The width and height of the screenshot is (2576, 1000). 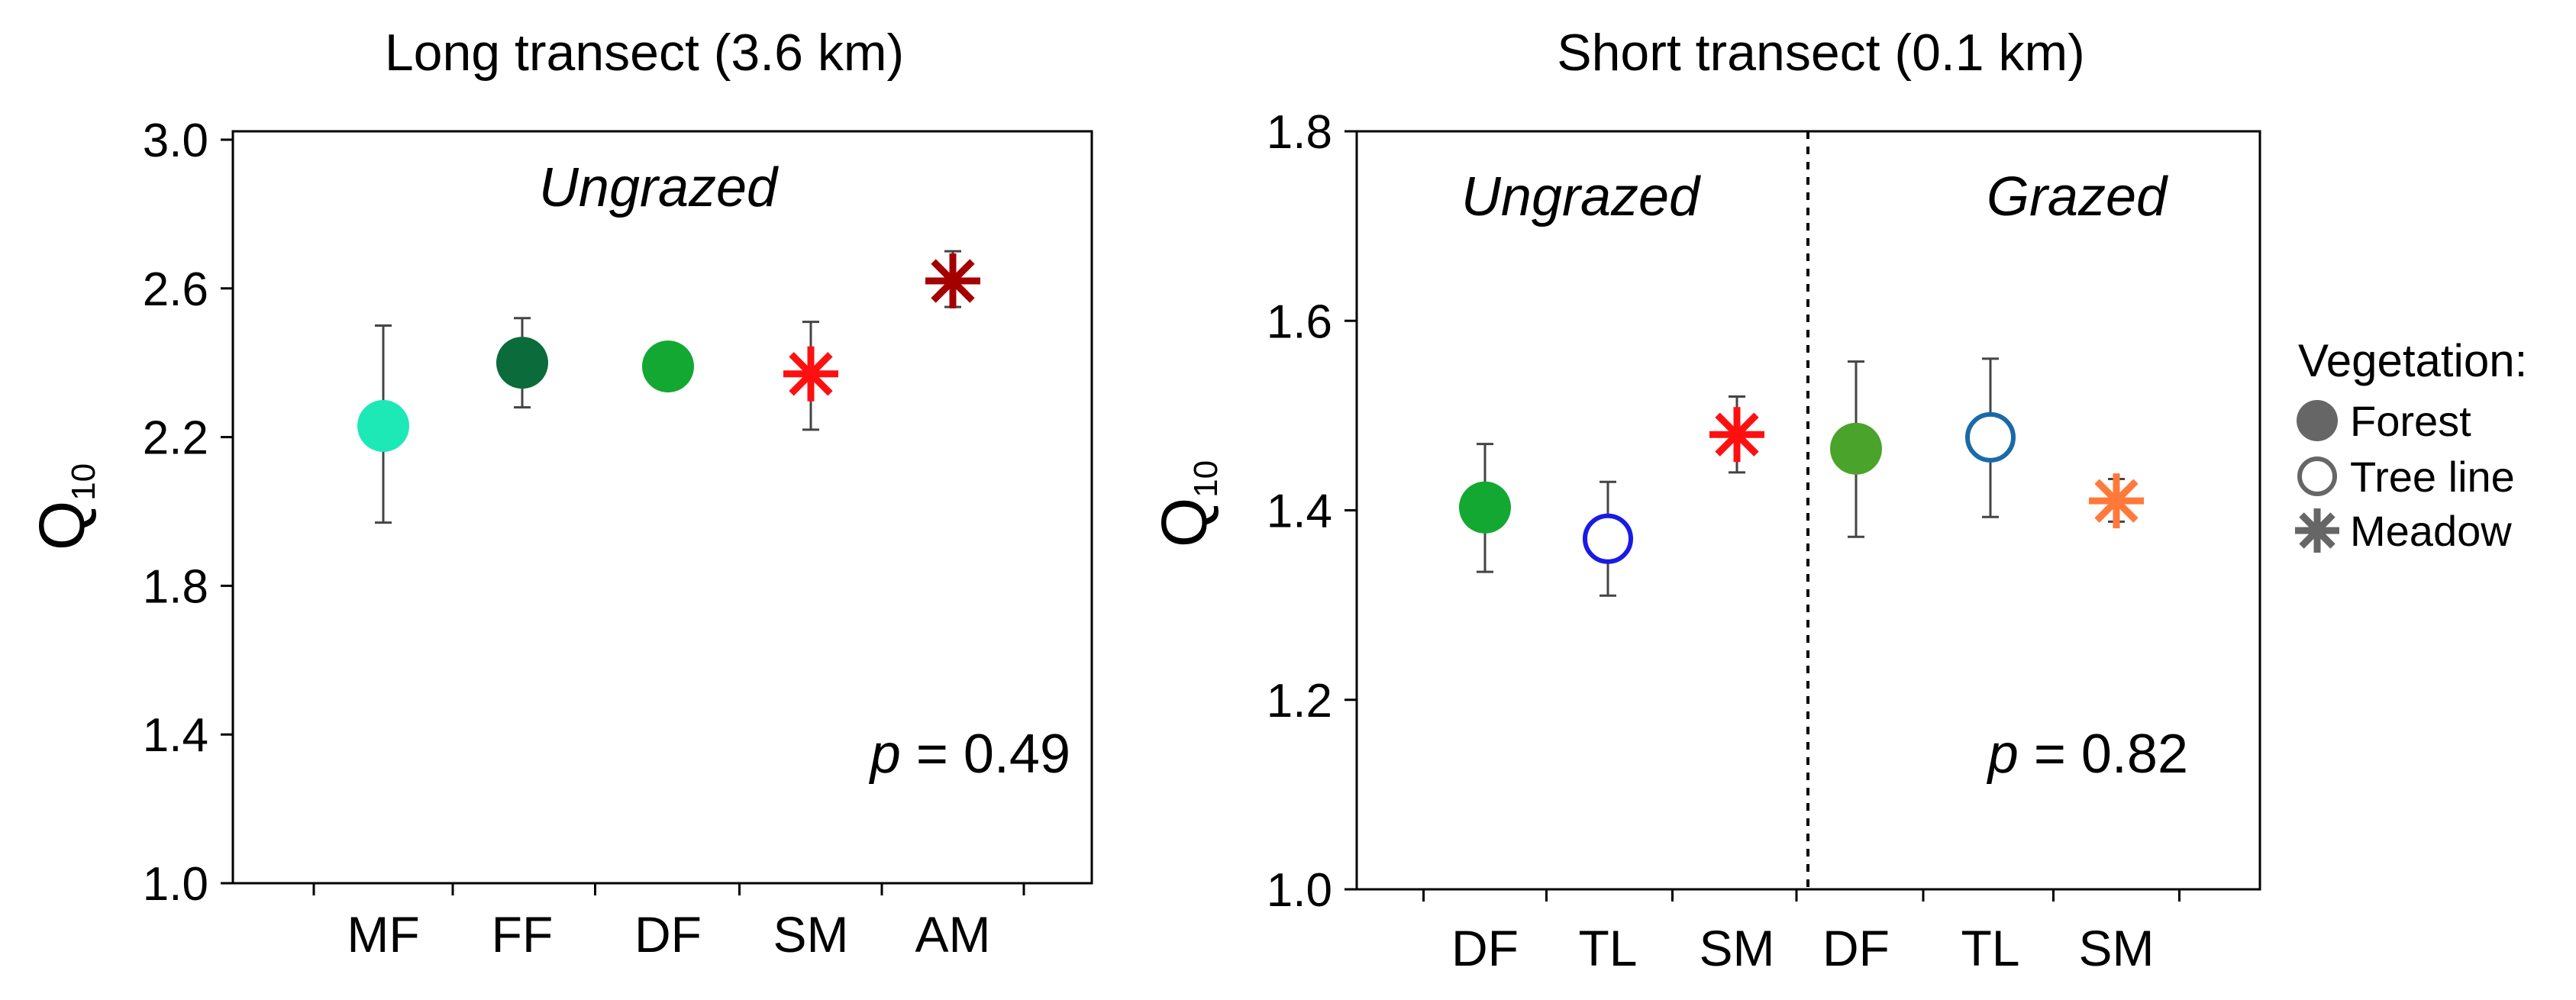 I want to click on legend-item-tree-line: Tree line, so click(x=2406, y=477).